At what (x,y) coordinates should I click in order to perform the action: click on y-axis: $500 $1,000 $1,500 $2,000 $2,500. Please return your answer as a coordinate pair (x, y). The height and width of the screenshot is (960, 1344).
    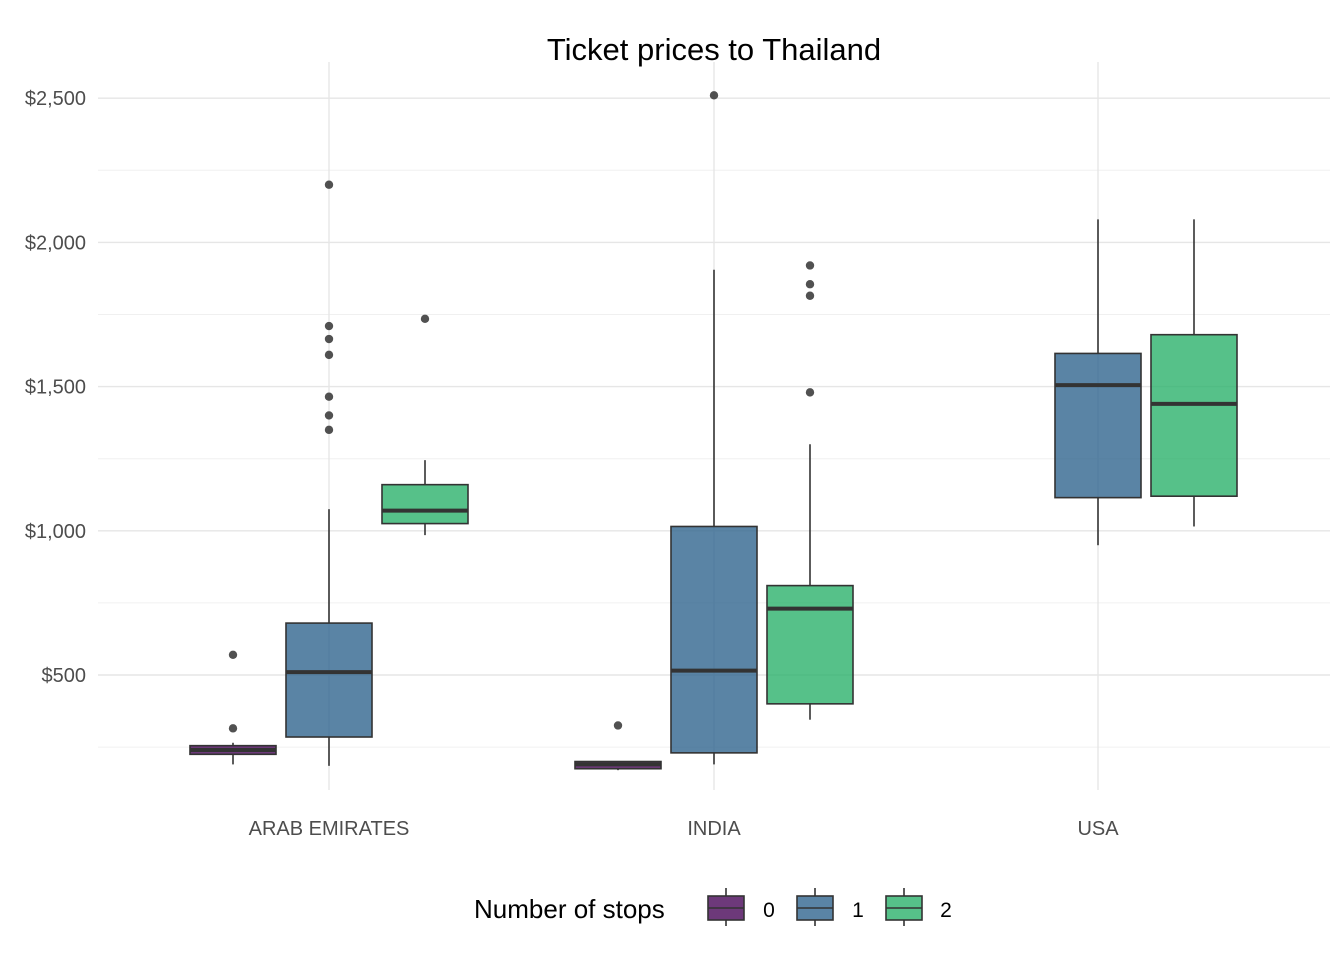
    Looking at the image, I should click on (55, 387).